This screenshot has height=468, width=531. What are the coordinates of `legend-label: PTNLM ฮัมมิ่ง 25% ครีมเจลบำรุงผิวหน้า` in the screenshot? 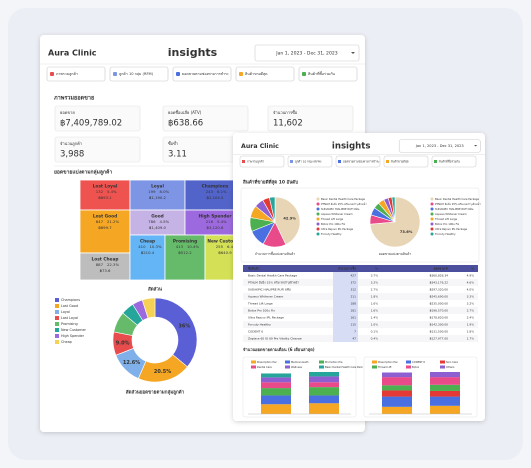 It's located at (458, 204).